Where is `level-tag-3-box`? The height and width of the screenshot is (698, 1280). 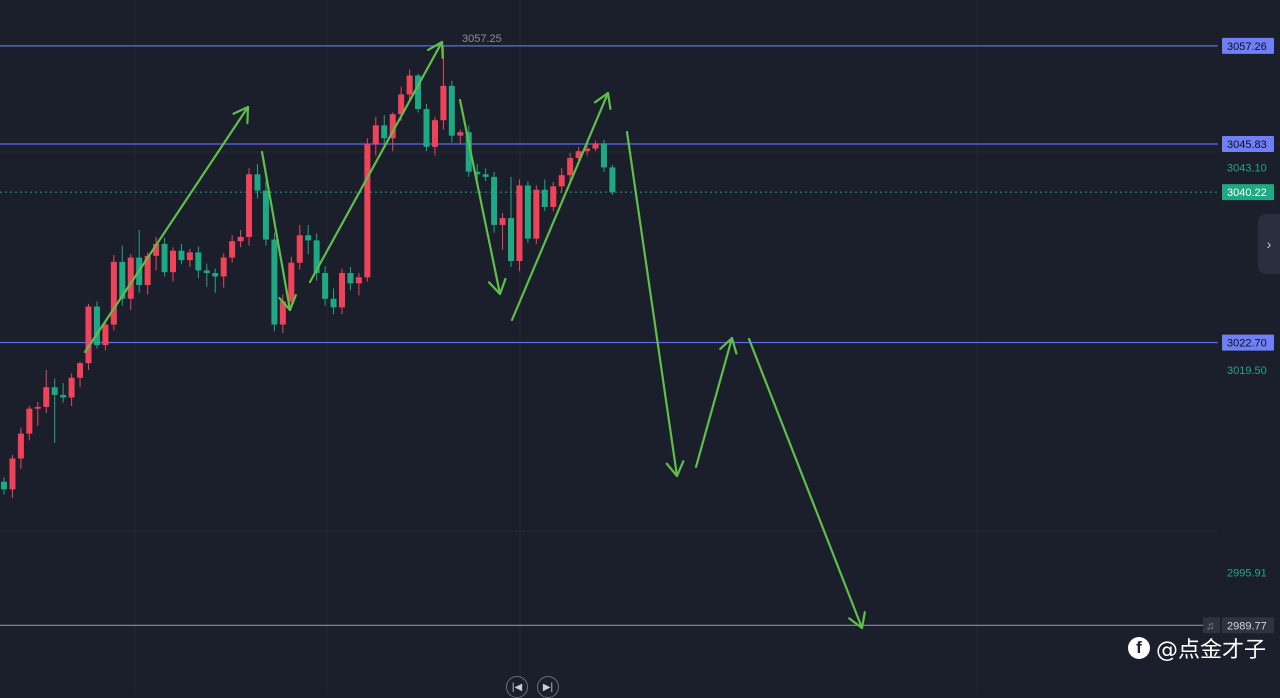 level-tag-3-box is located at coordinates (1248, 625).